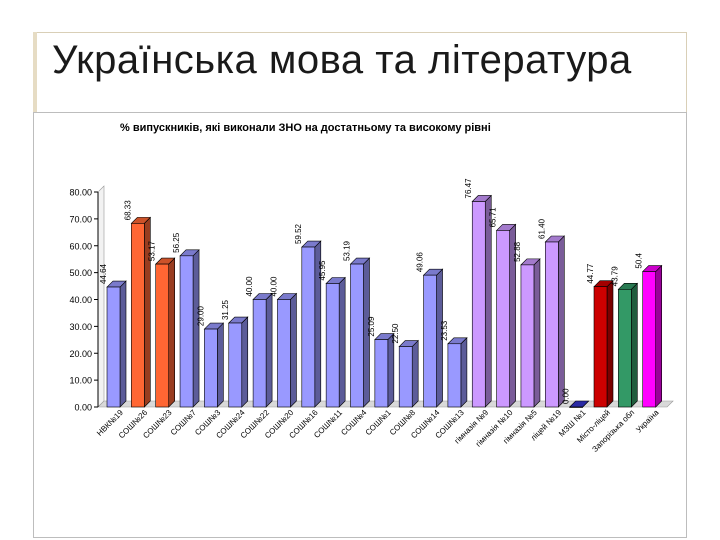 The width and height of the screenshot is (720, 540). Describe the element at coordinates (420, 262) in the screenshot. I see `data-label: 49.06` at that location.